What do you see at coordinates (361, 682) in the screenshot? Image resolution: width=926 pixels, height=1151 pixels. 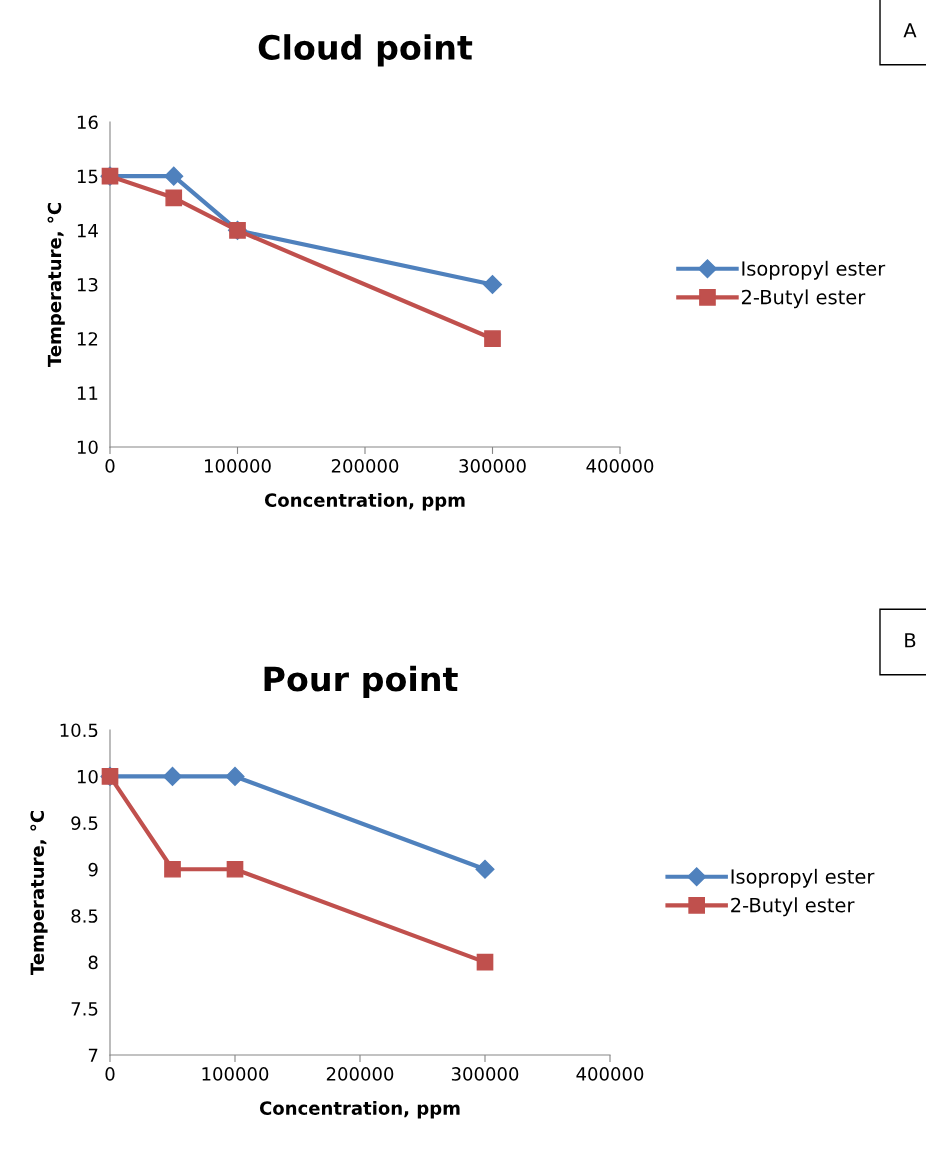 I see `chart-title: Pour point` at bounding box center [361, 682].